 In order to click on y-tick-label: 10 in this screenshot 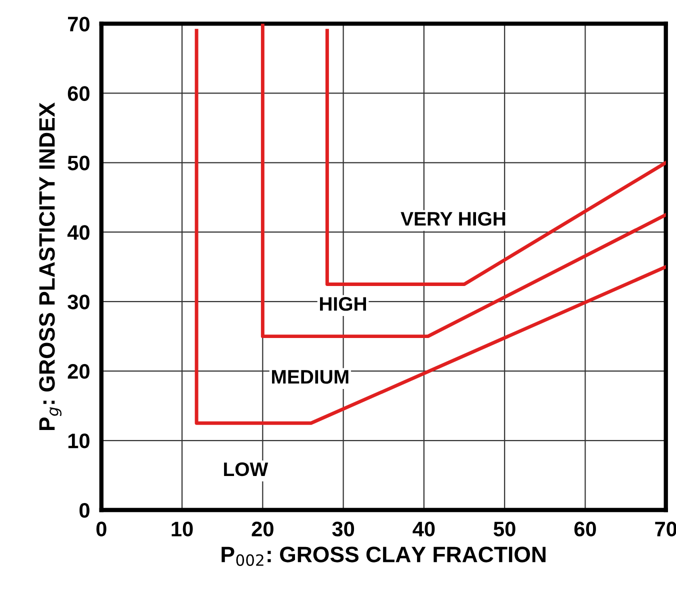, I will do `click(79, 441)`.